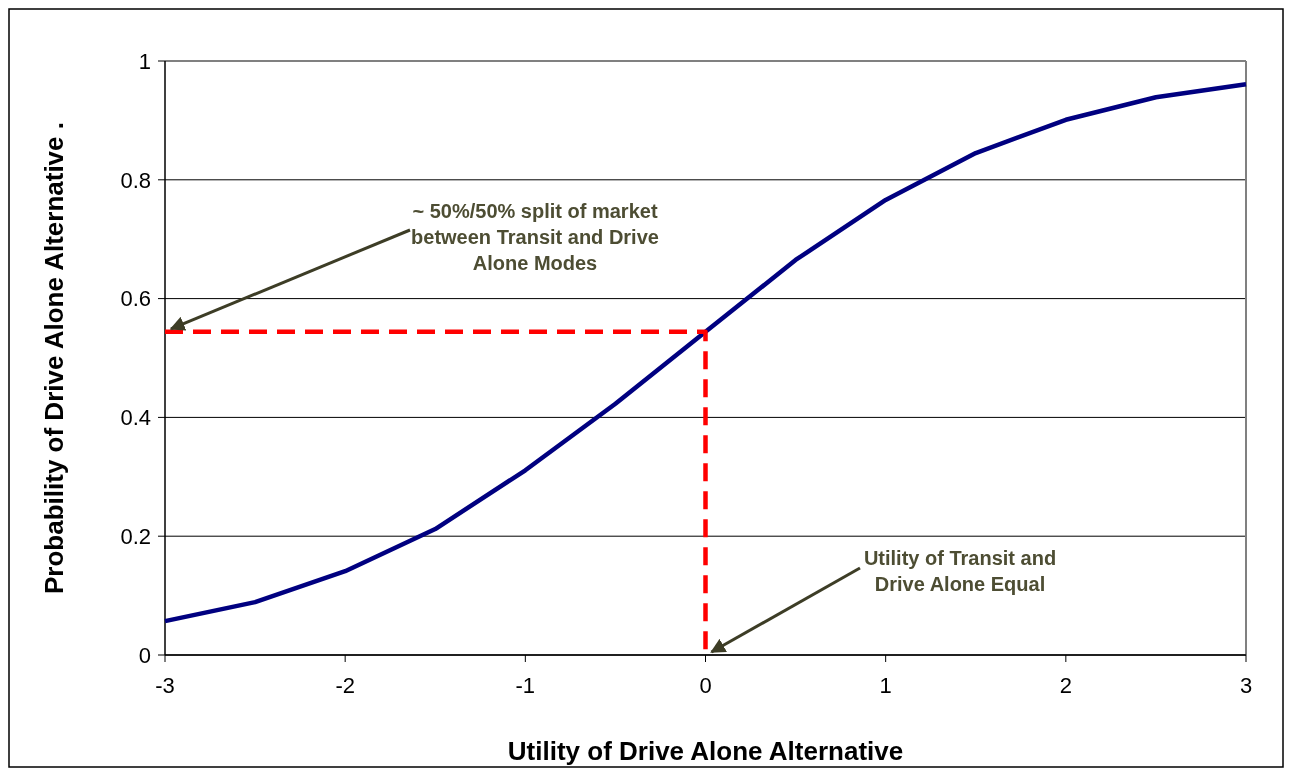  What do you see at coordinates (705, 685) in the screenshot?
I see `x-tick-label: 0` at bounding box center [705, 685].